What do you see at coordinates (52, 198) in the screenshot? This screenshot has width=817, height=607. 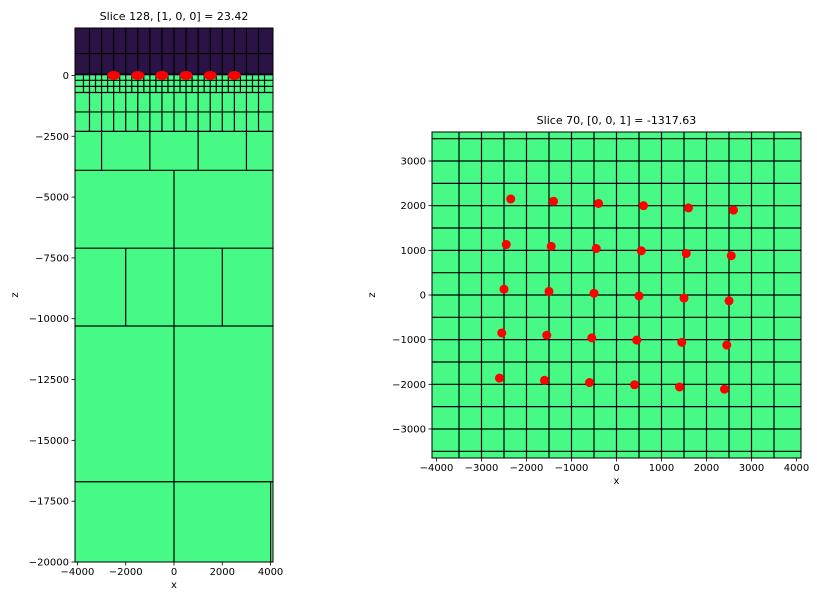 I see `y-tick-label: −5000` at bounding box center [52, 198].